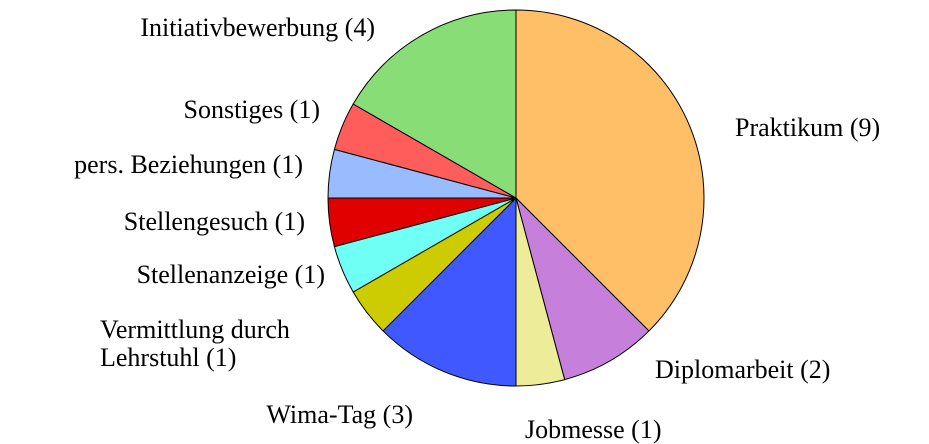  Describe the element at coordinates (188, 164) in the screenshot. I see `slice-label: pers. Beziehungen (1)` at that location.